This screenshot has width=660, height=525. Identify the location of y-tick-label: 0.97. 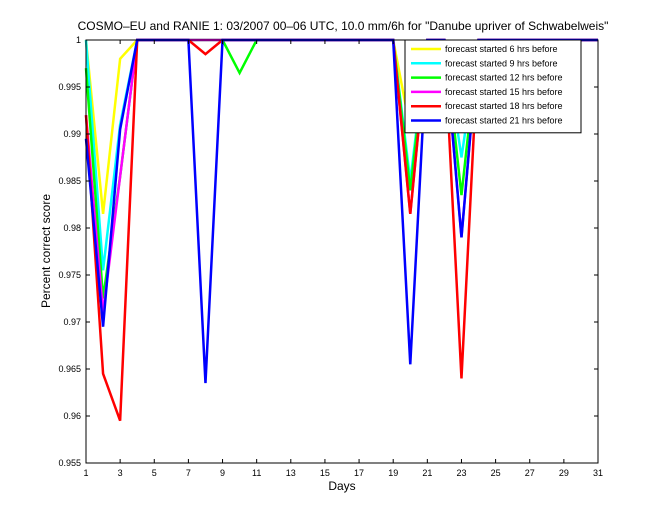
(72, 322).